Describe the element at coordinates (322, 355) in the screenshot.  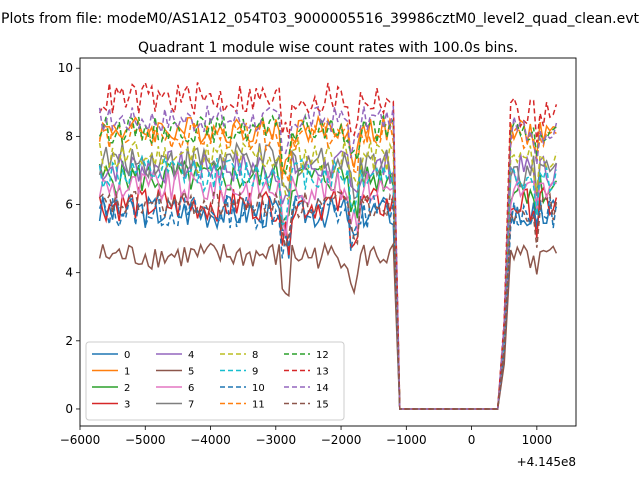
I see `legend-entry-label: 12` at that location.